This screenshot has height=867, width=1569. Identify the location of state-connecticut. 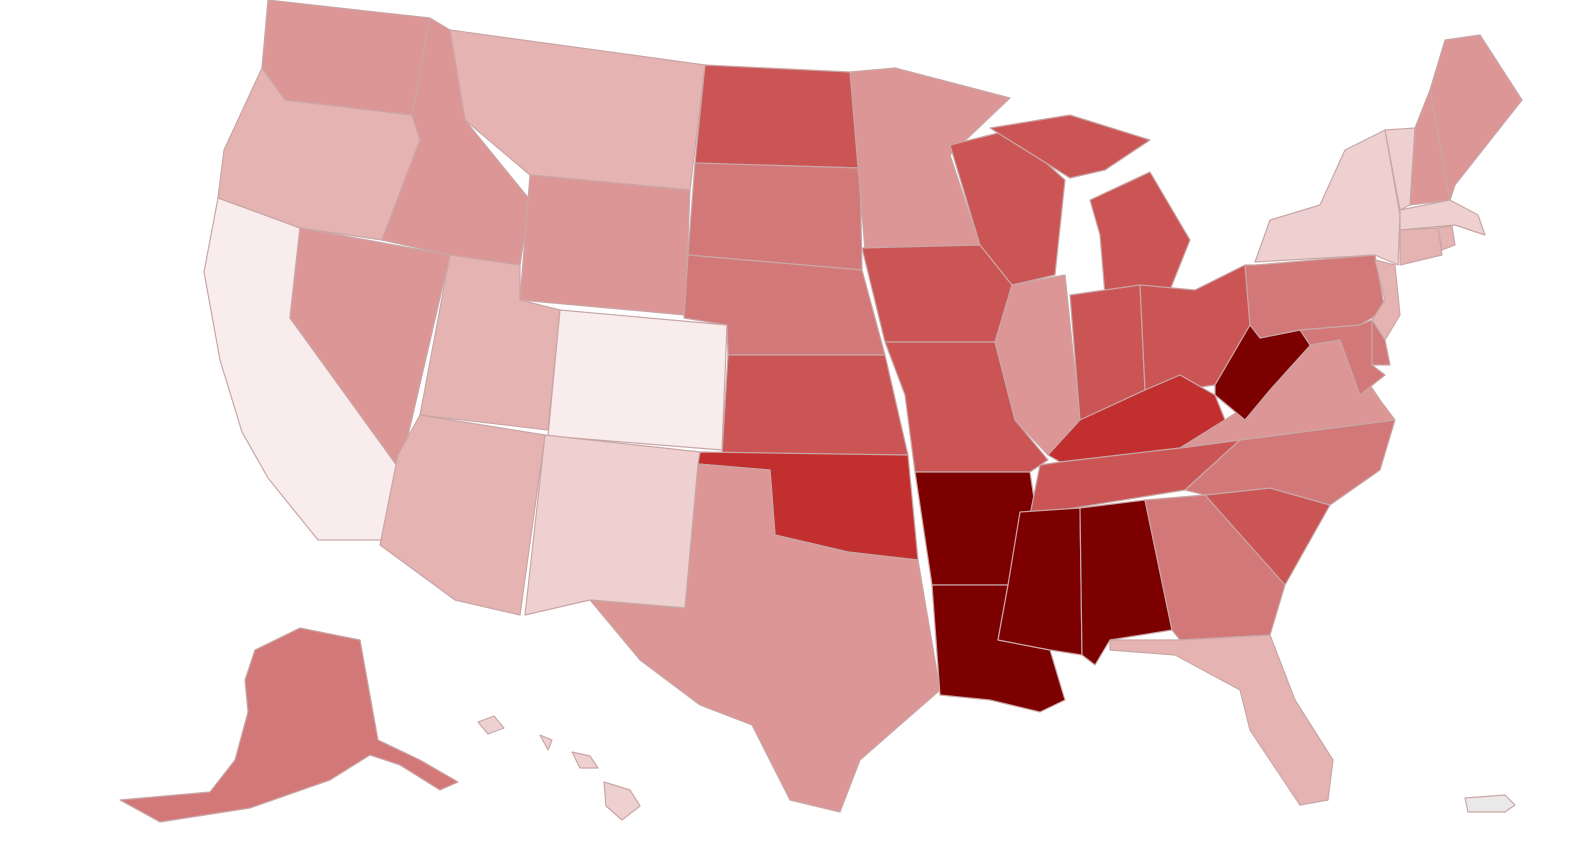
(1421, 246).